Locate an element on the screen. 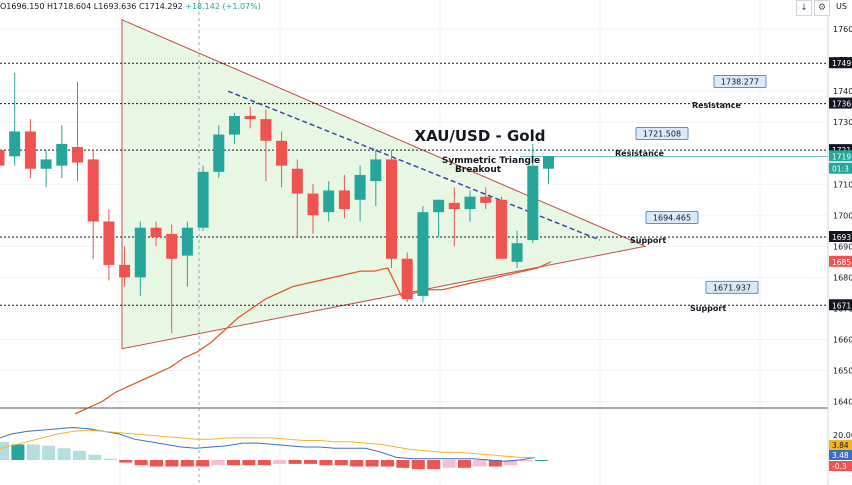 The height and width of the screenshot is (485, 852). ohlc-change: +18.142 (+1.07%) is located at coordinates (223, 6).